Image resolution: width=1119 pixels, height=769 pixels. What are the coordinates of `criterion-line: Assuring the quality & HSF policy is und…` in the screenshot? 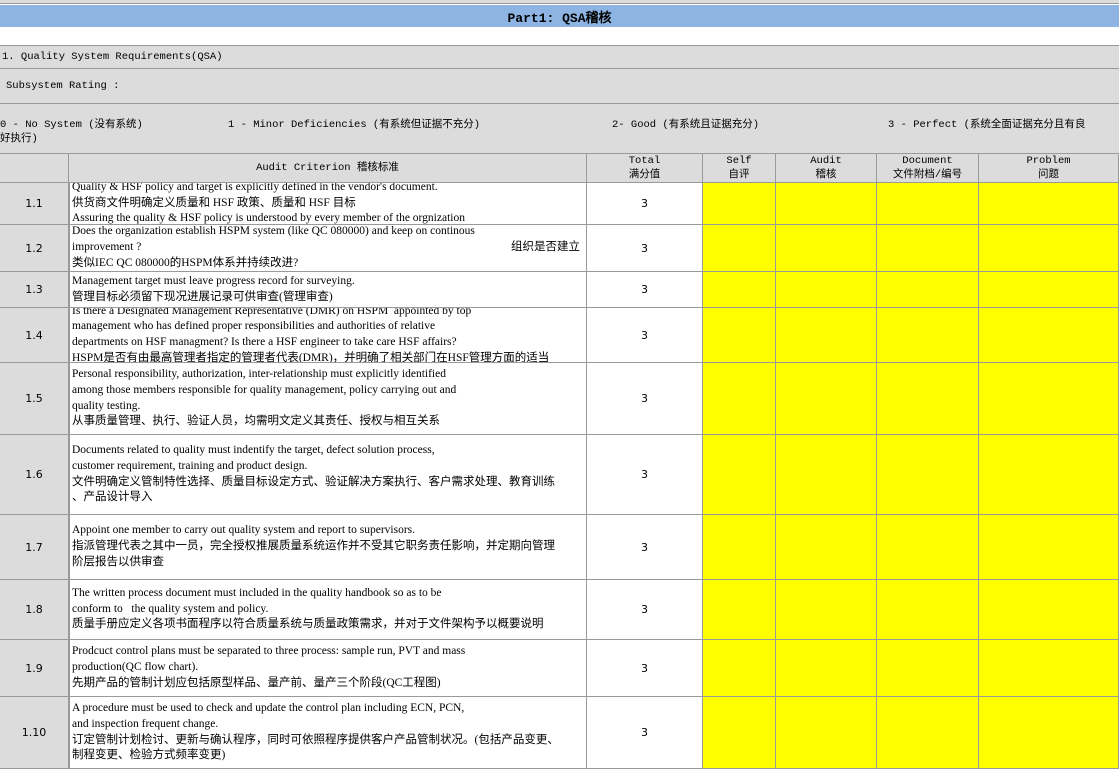 It's located at (268, 218).